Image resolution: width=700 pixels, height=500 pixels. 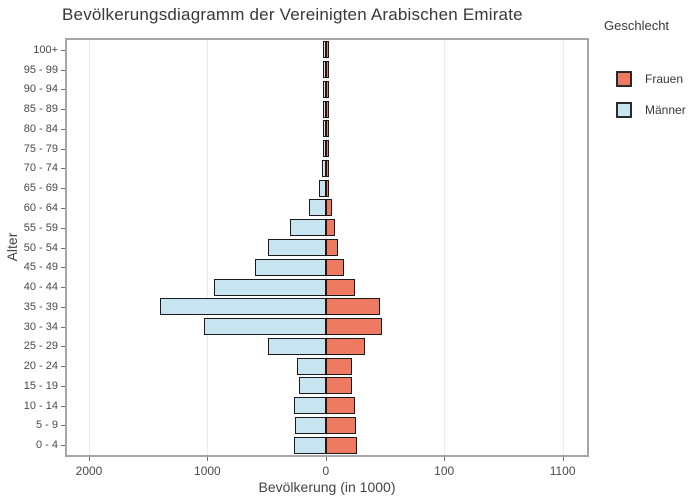 What do you see at coordinates (40, 405) in the screenshot?
I see `y-tick-label: 10 - 14` at bounding box center [40, 405].